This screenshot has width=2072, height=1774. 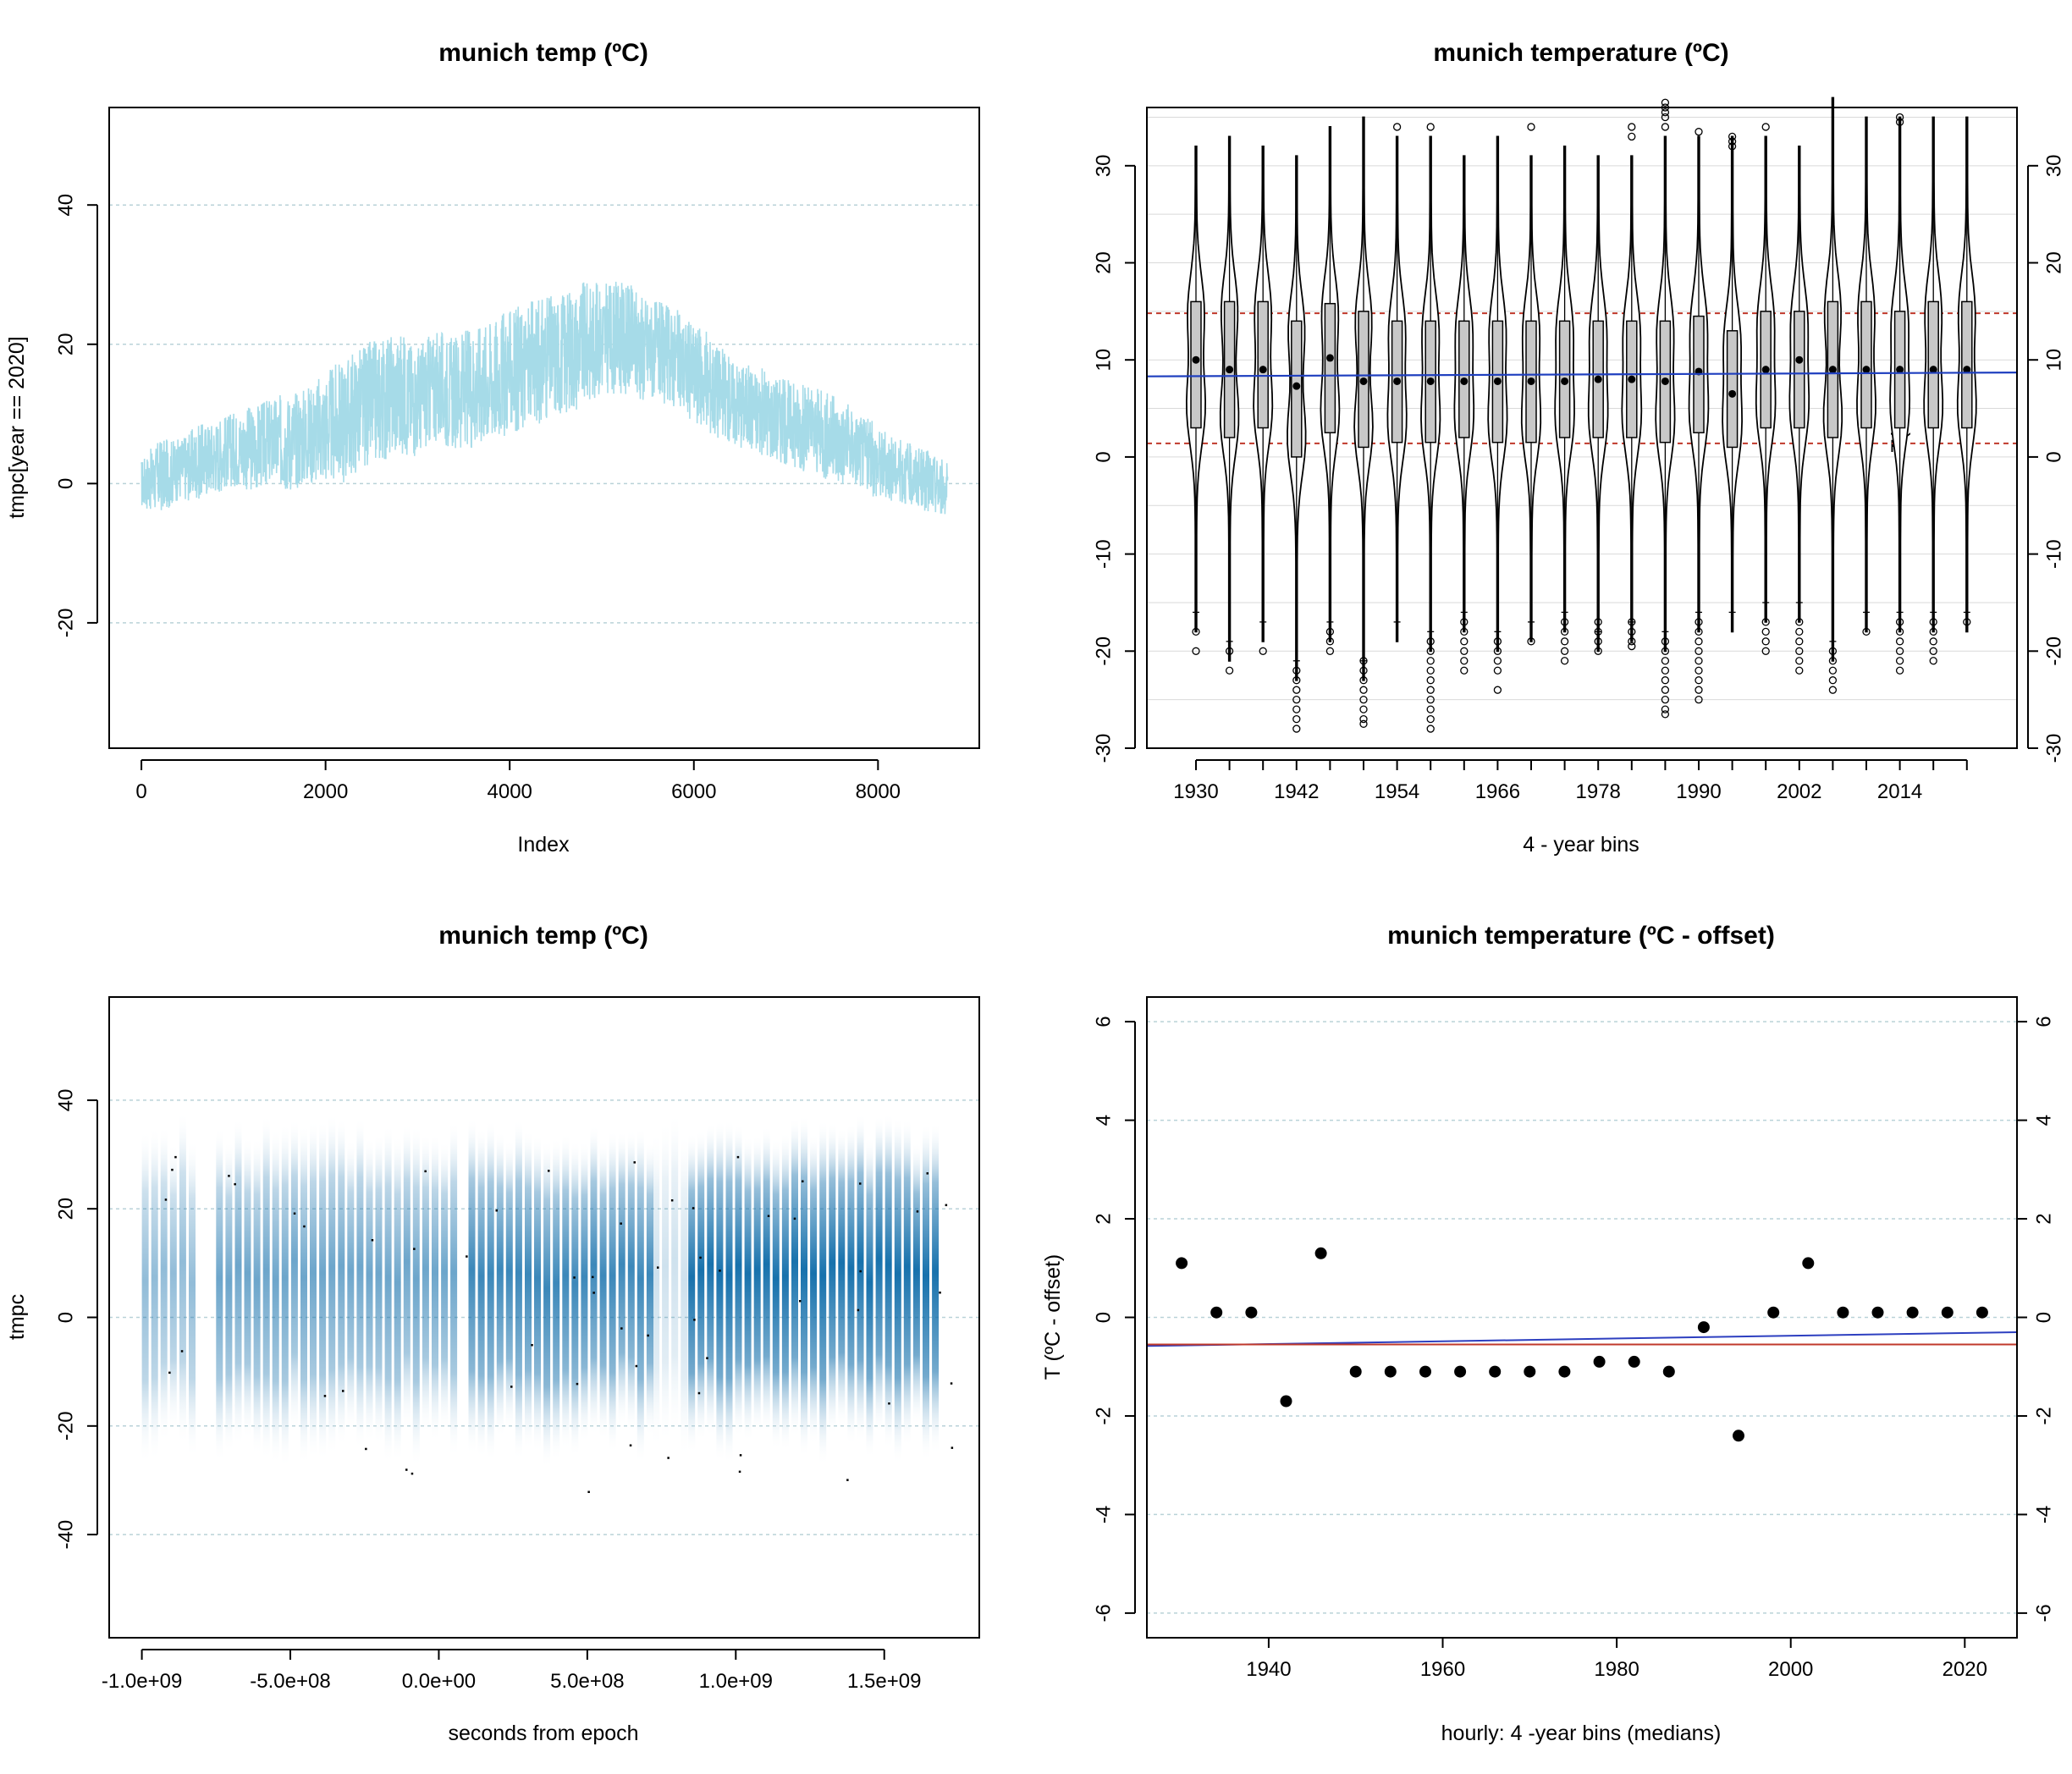 I want to click on y-tick-label-right: -4, so click(x=2044, y=1515).